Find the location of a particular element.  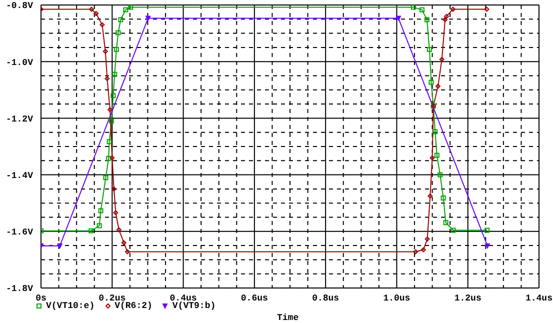

x-tick-label: 1.0us is located at coordinates (396, 298).